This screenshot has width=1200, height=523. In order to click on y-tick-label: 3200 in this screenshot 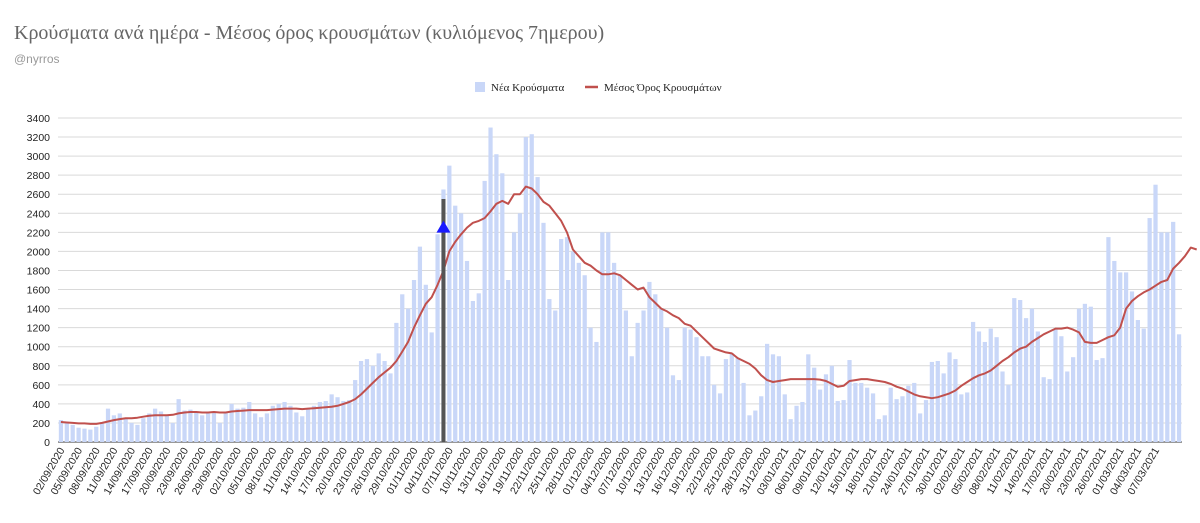, I will do `click(39, 138)`.